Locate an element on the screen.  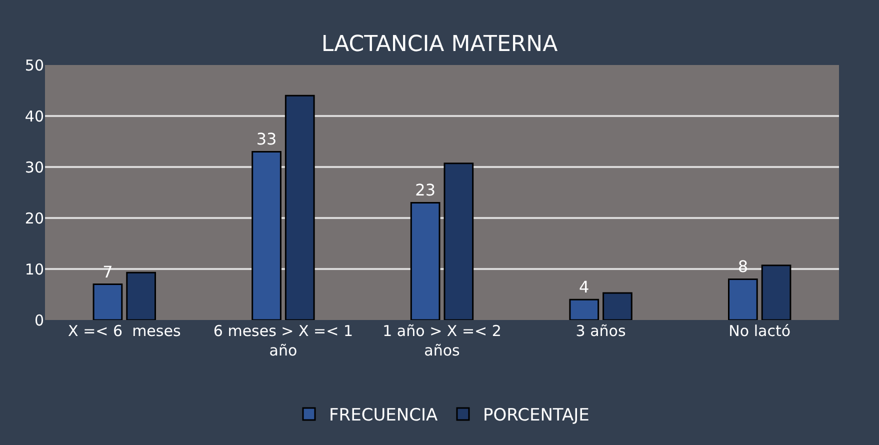
y-tick-label: 20 is located at coordinates (34, 218).